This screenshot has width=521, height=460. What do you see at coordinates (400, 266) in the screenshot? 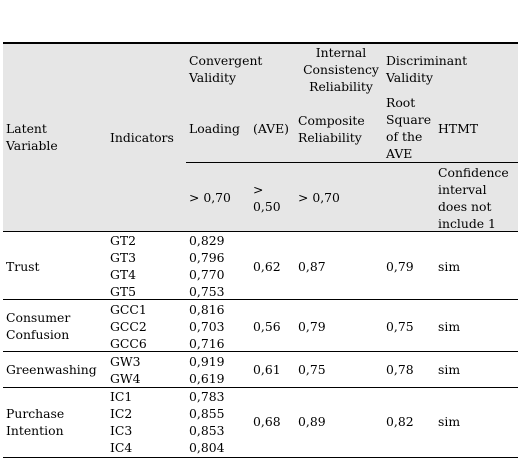
I see `row-trust-root-ave: 0,79` at bounding box center [400, 266].